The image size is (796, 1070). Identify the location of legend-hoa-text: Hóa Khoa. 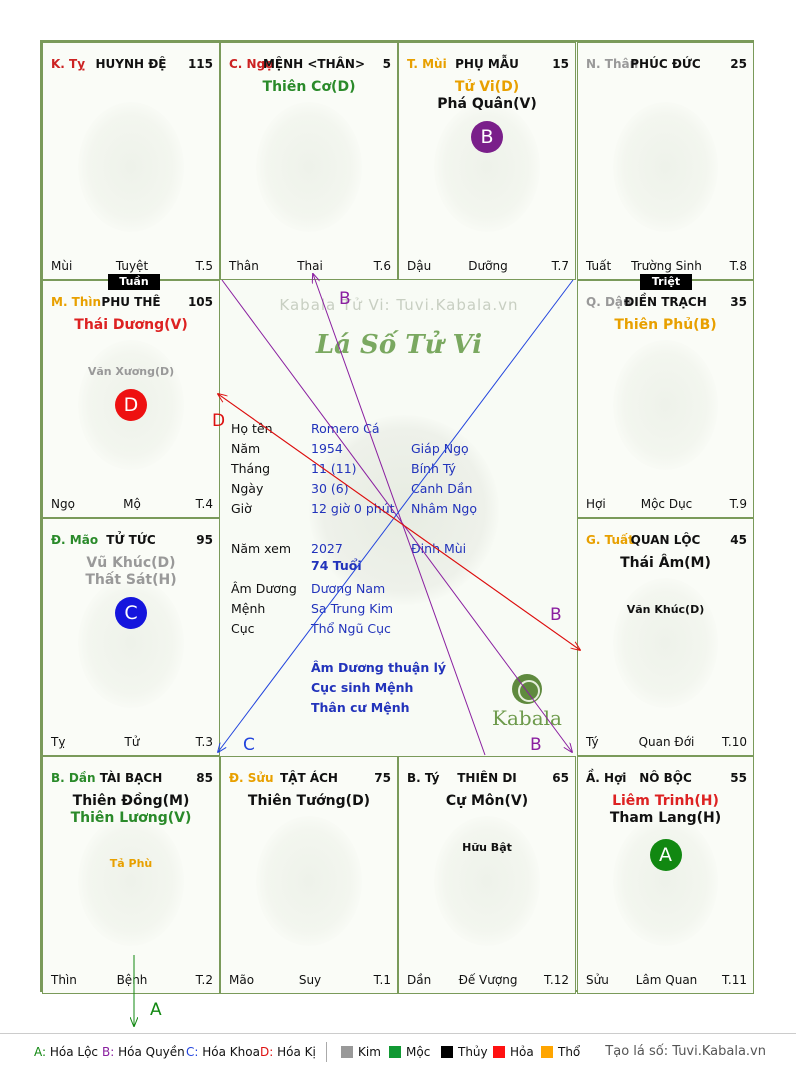
(229, 1052).